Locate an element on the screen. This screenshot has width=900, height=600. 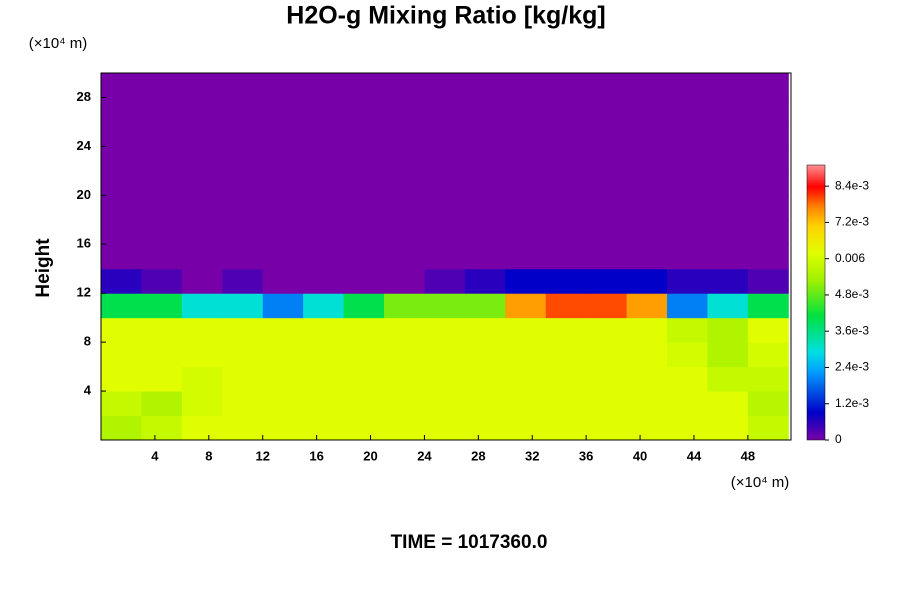
x-tick-label: 36 is located at coordinates (586, 455).